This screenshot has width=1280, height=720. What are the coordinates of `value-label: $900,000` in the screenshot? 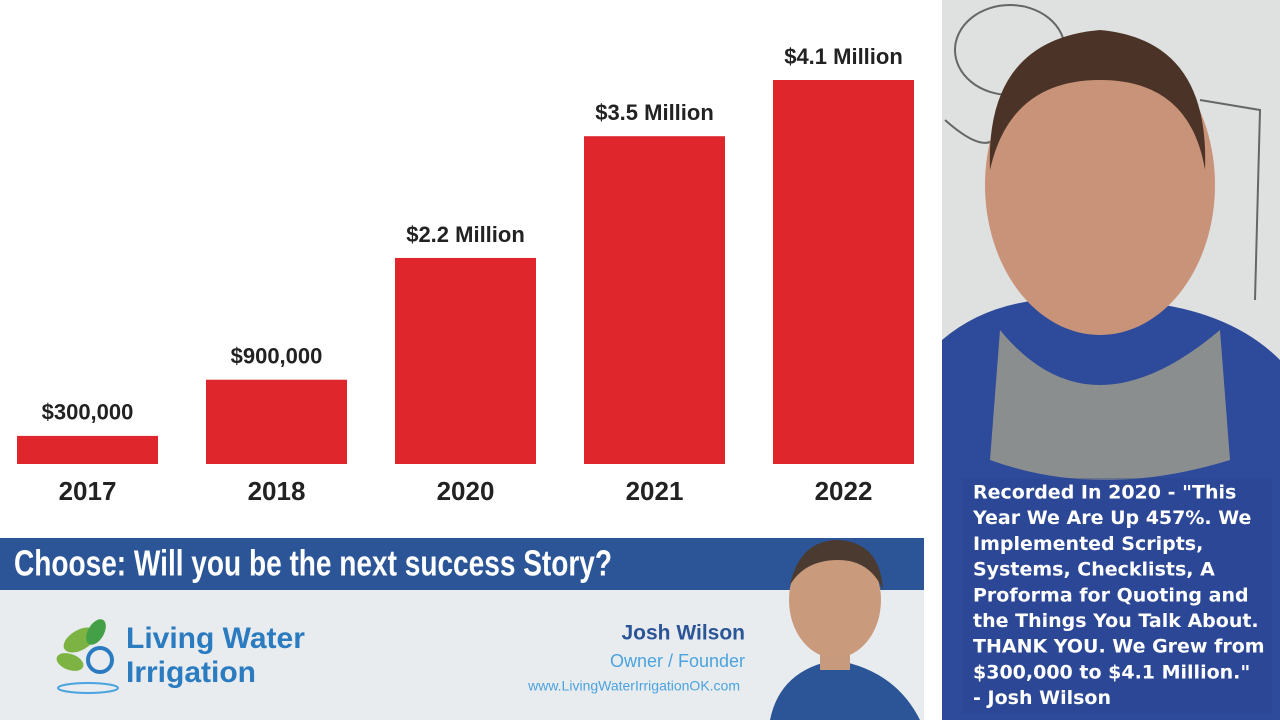 It's located at (277, 356).